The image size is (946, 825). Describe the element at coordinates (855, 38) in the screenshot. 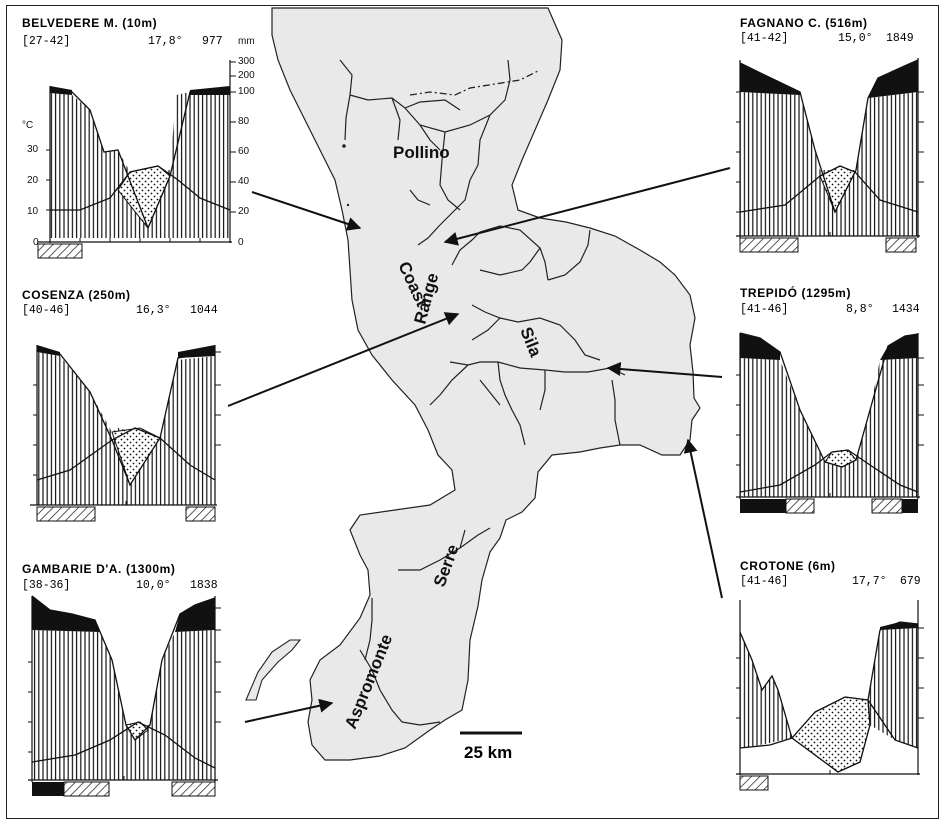

I see `station-mean-temp: 15,0°` at that location.